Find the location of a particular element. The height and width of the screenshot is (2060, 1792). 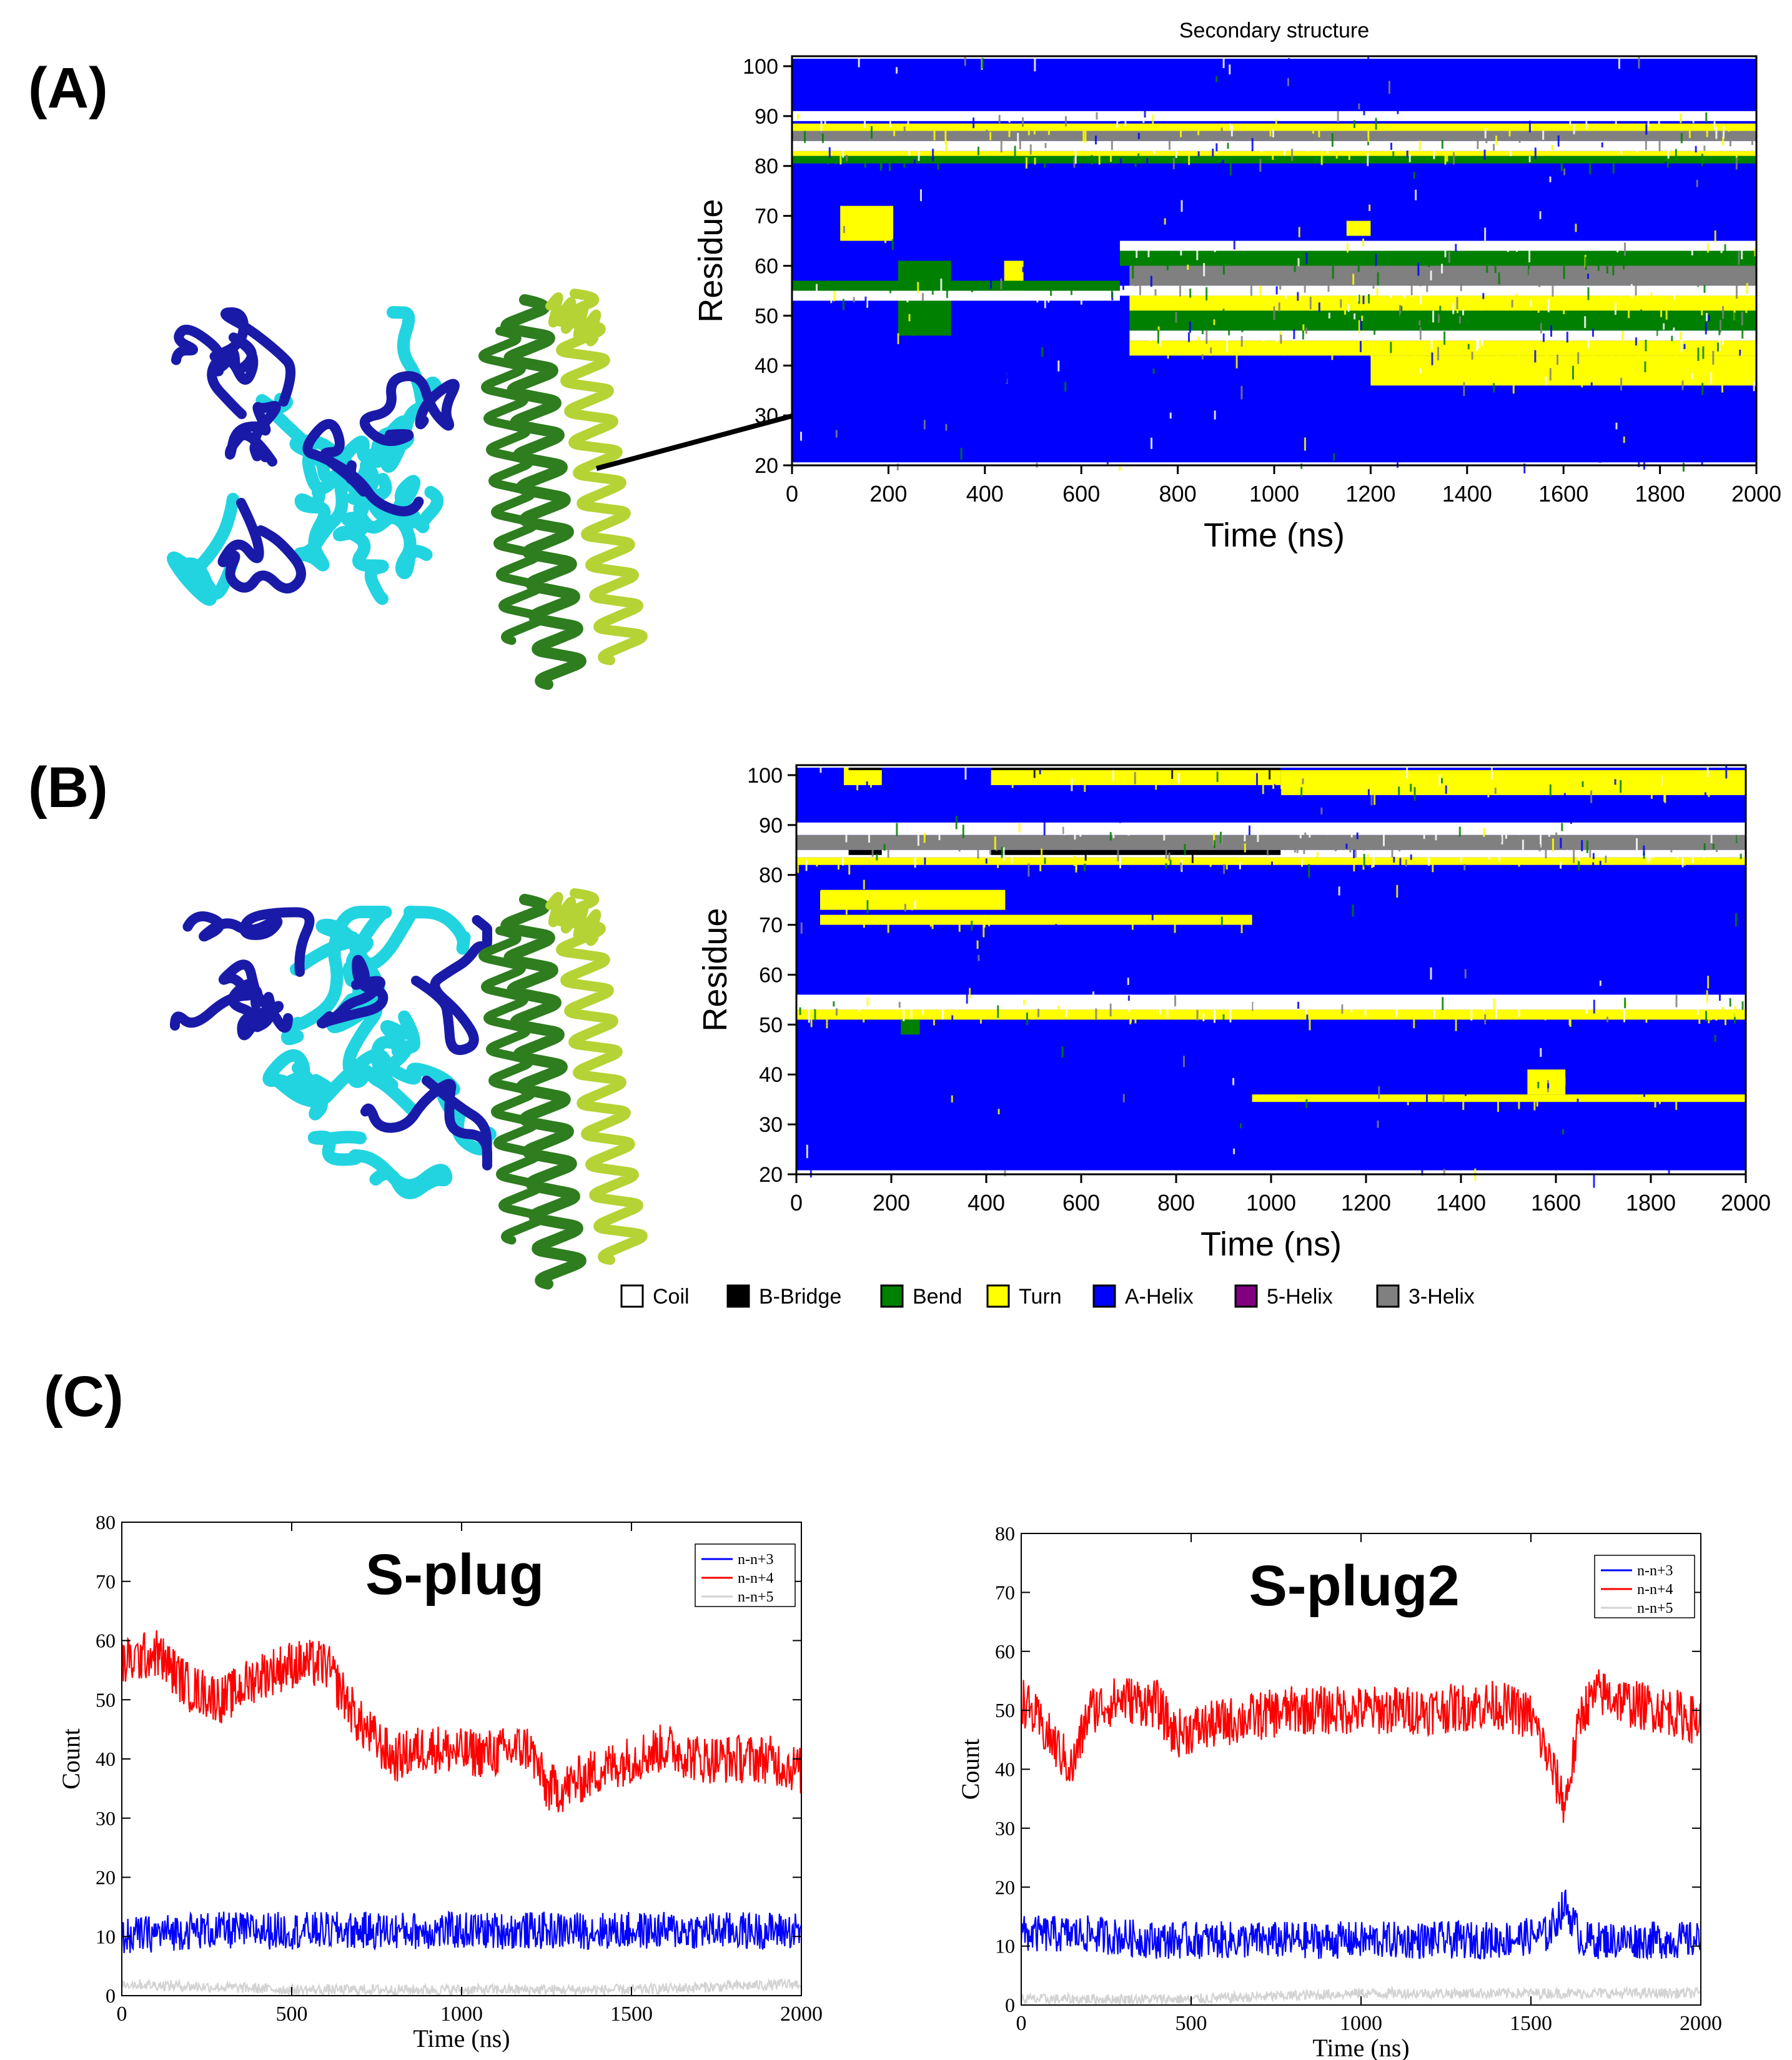

chart-c2-ytick-label: 20 is located at coordinates (1005, 1887).